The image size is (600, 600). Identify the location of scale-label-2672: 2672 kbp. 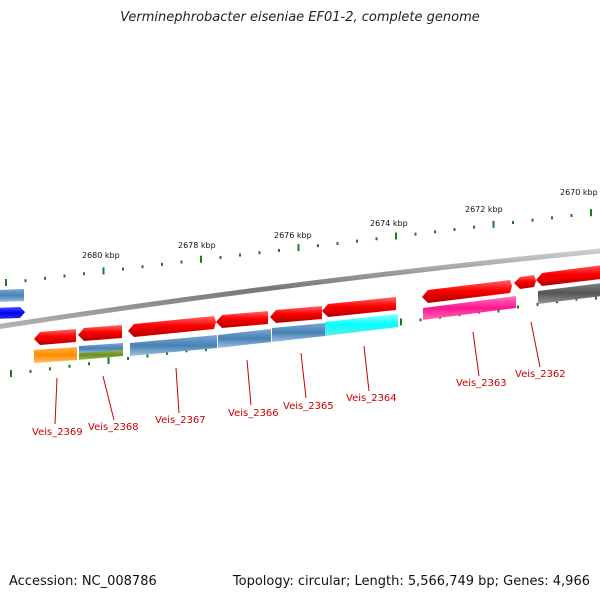
(484, 209).